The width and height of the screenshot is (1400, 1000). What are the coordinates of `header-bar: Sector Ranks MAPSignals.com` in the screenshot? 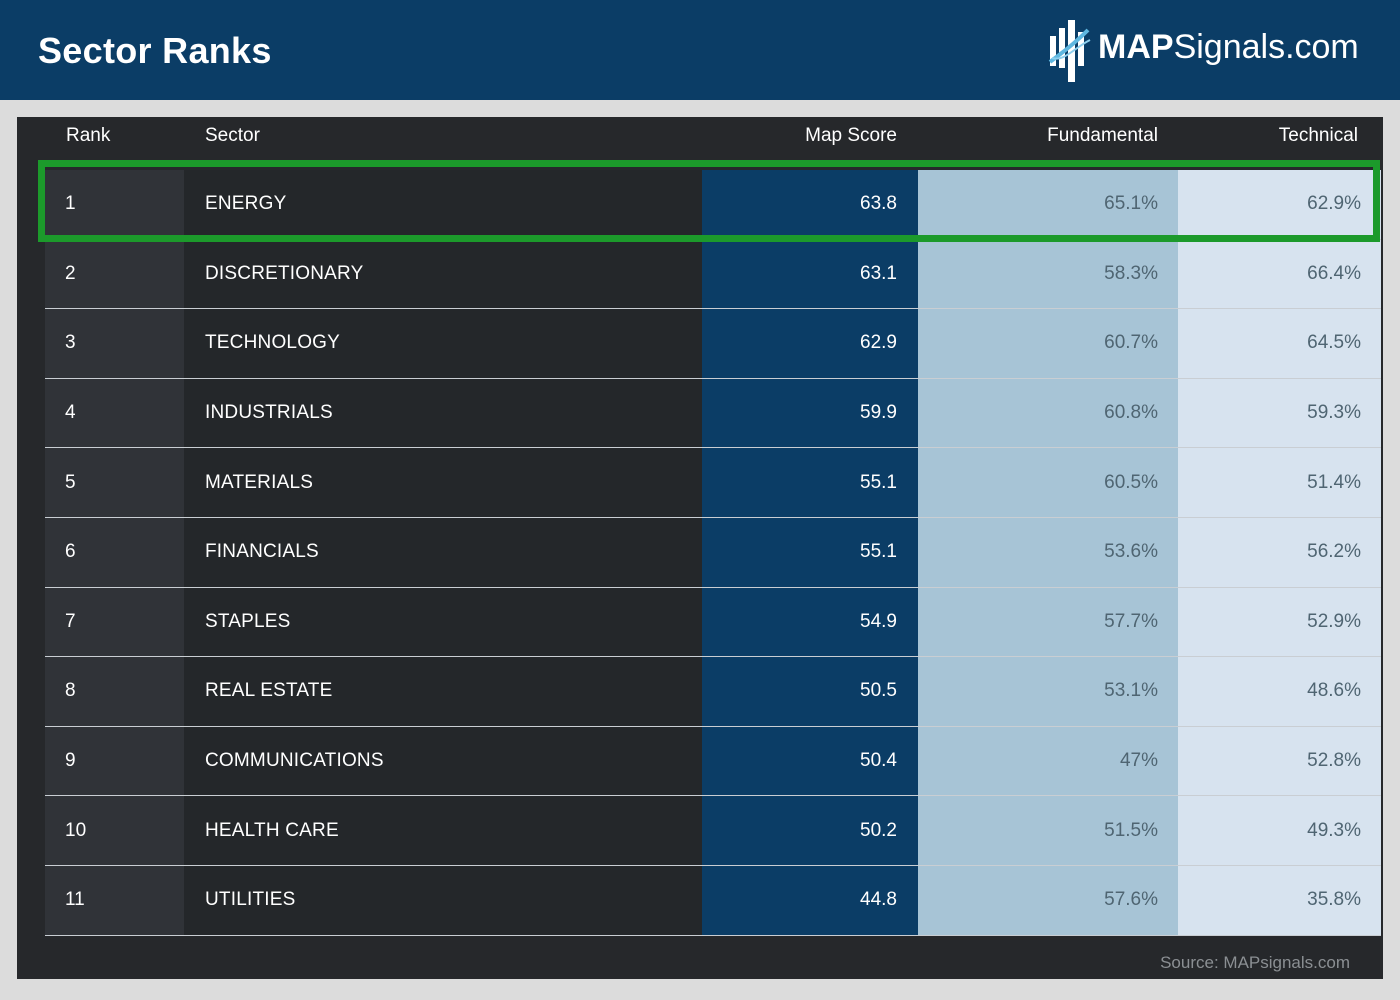 It's located at (700, 50).